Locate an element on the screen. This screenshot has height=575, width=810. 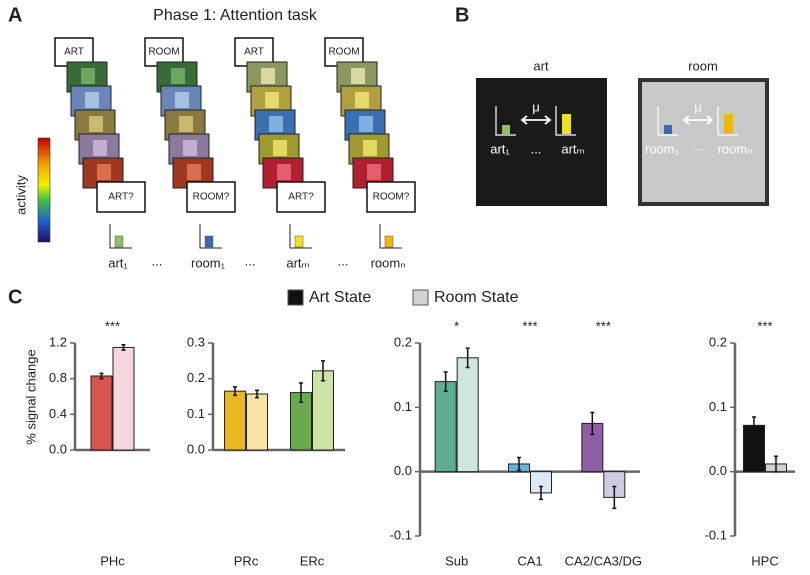
x-tick-label: HPC is located at coordinates (764, 560).